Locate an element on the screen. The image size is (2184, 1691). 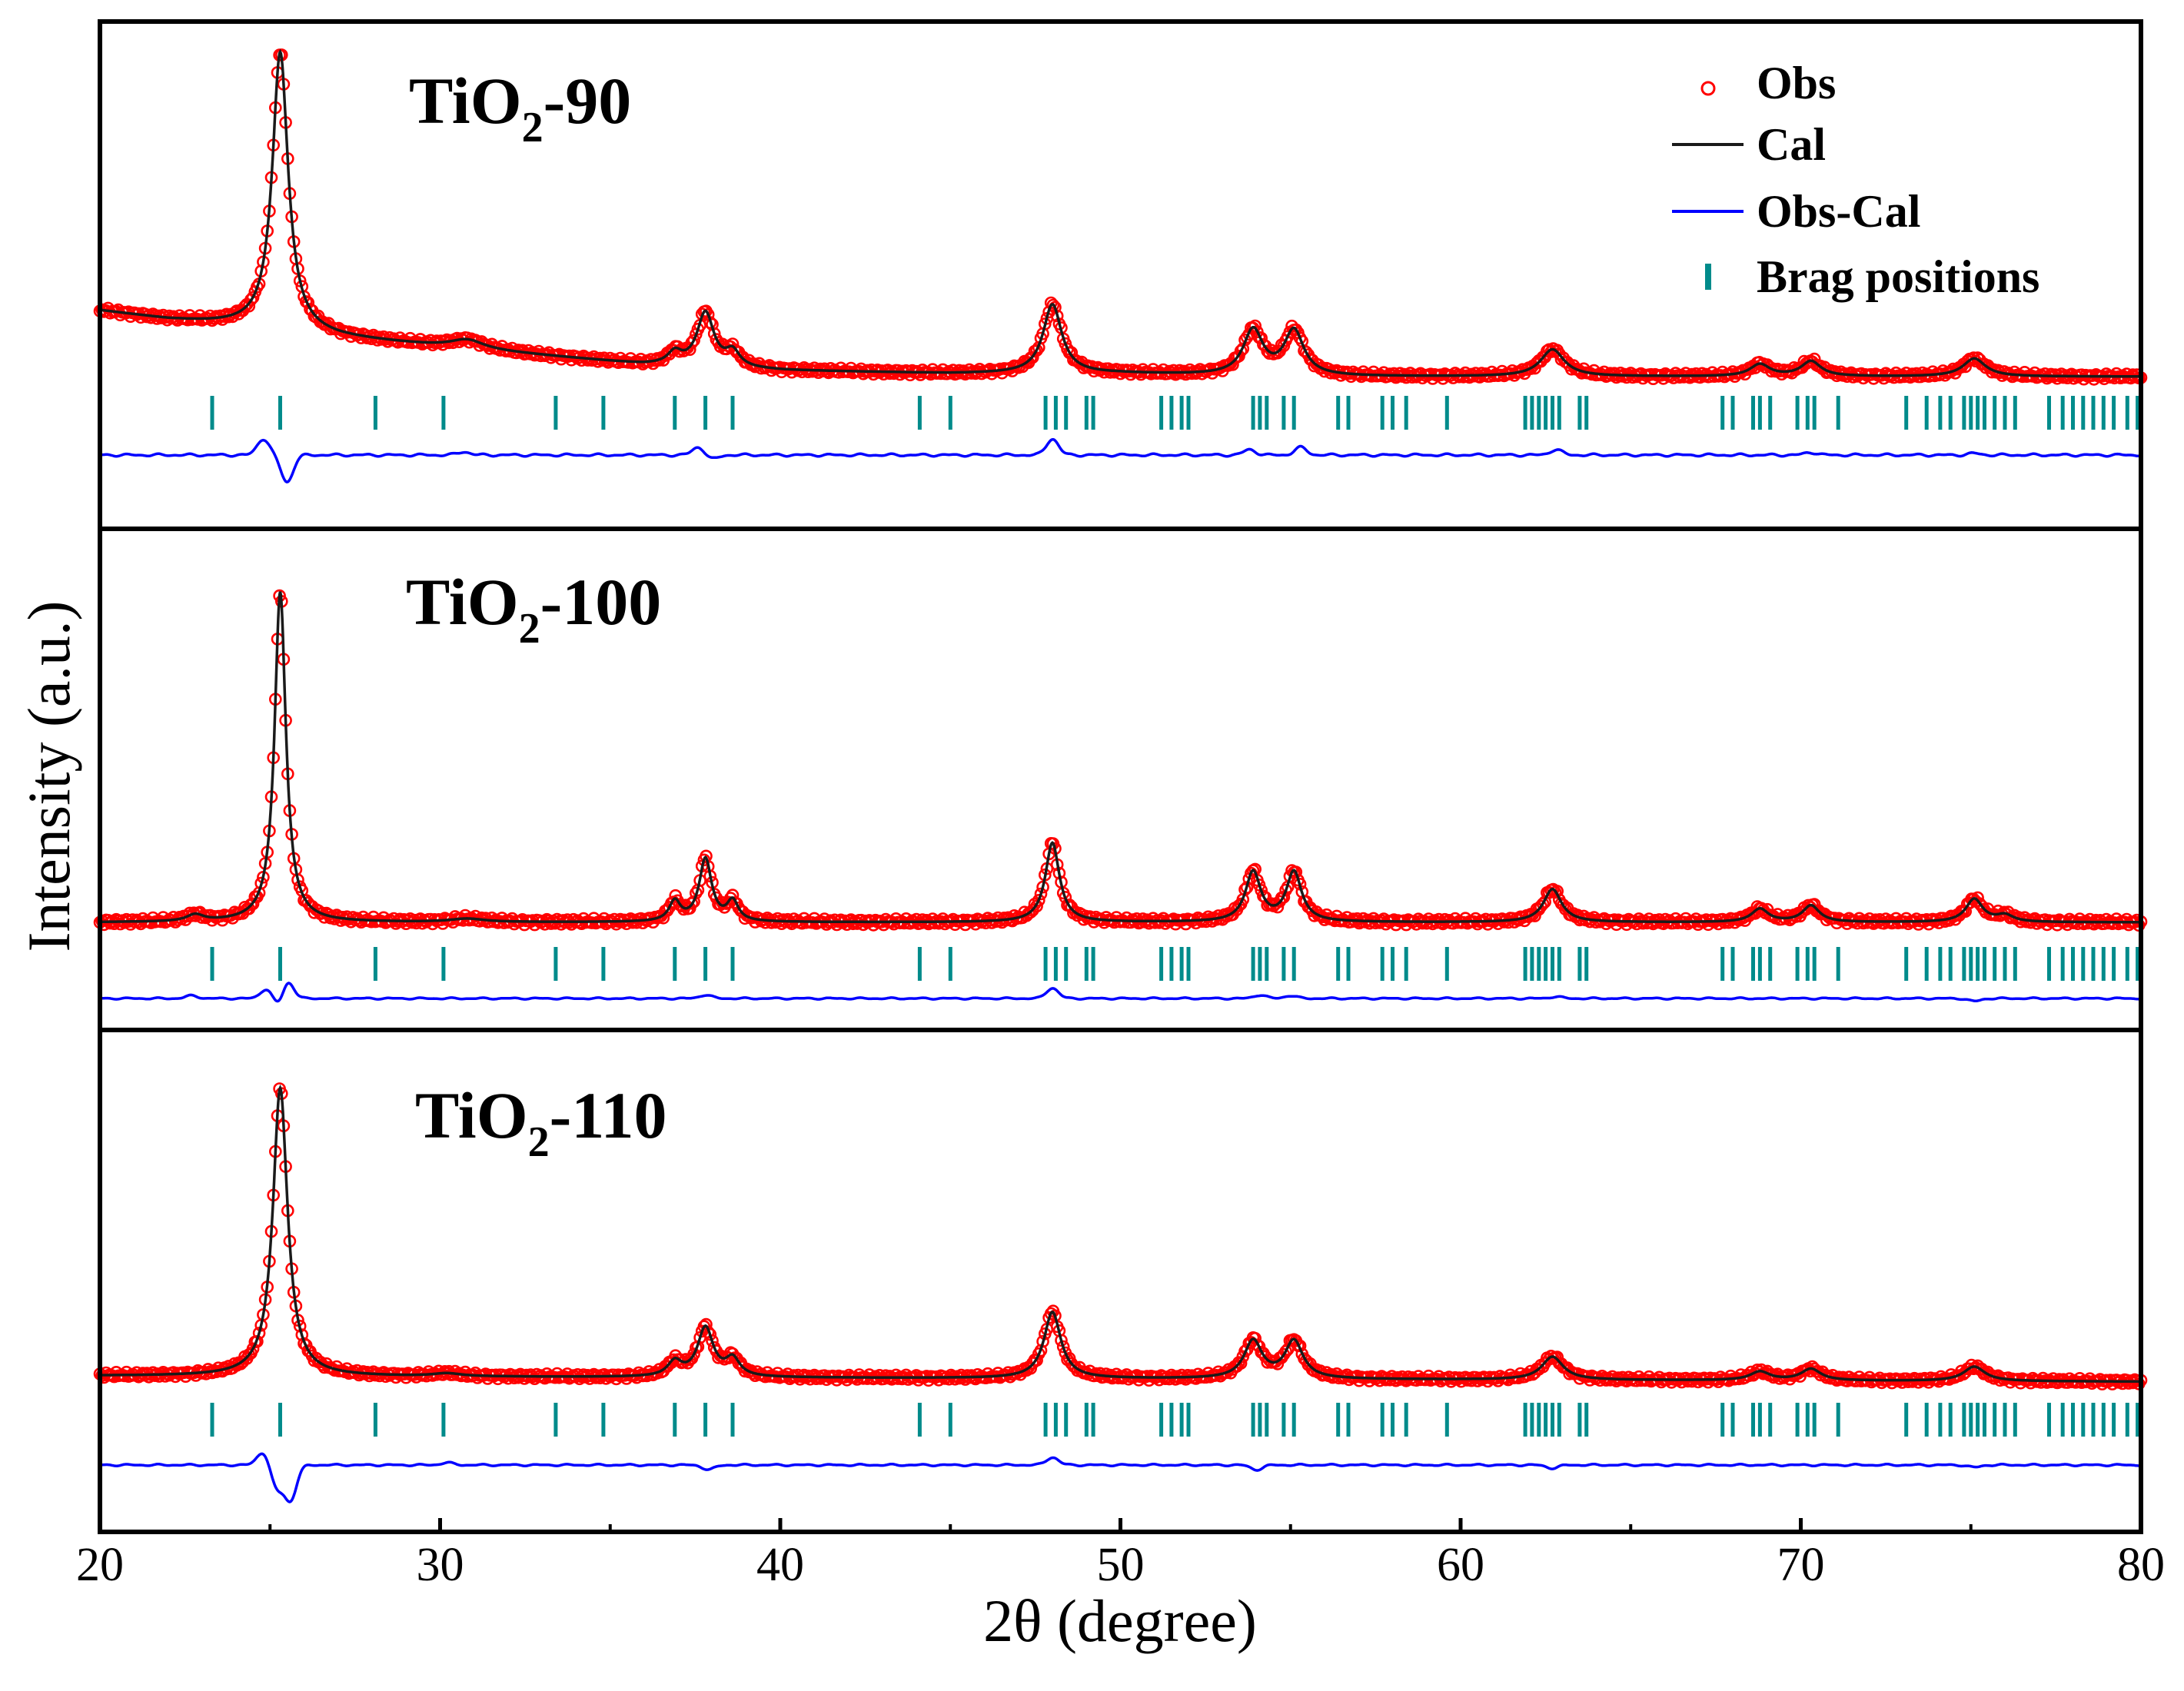
x-tick-label: 70 is located at coordinates (1801, 1565).